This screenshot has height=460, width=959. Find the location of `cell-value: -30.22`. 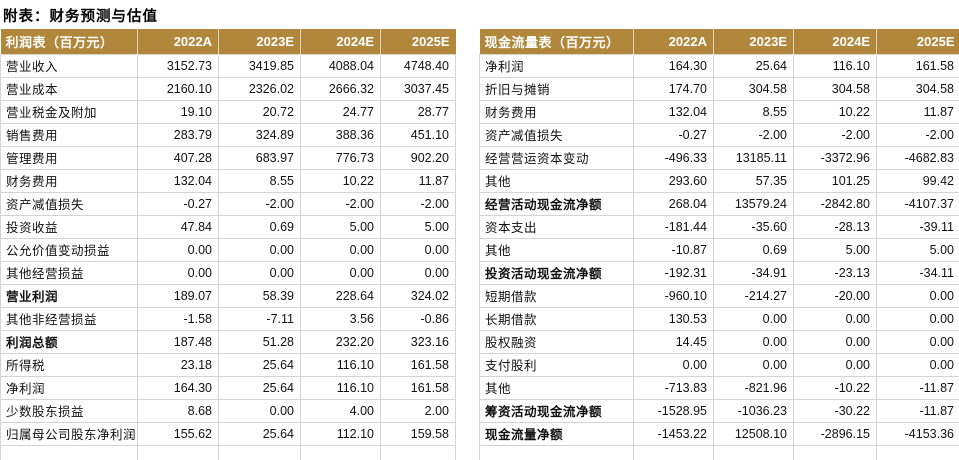

cell-value: -30.22 is located at coordinates (835, 410).